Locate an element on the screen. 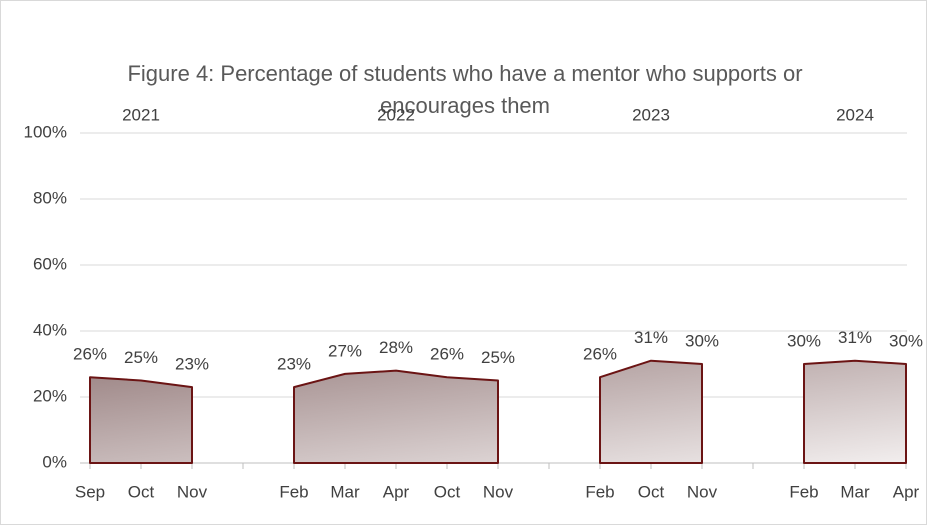 This screenshot has height=525, width=927. group-label: 2024 is located at coordinates (855, 114).